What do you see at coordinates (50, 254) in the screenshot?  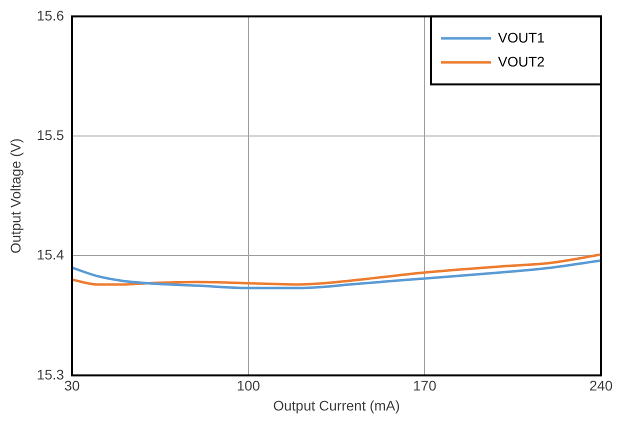 I see `y-tick-label: 15.4` at bounding box center [50, 254].